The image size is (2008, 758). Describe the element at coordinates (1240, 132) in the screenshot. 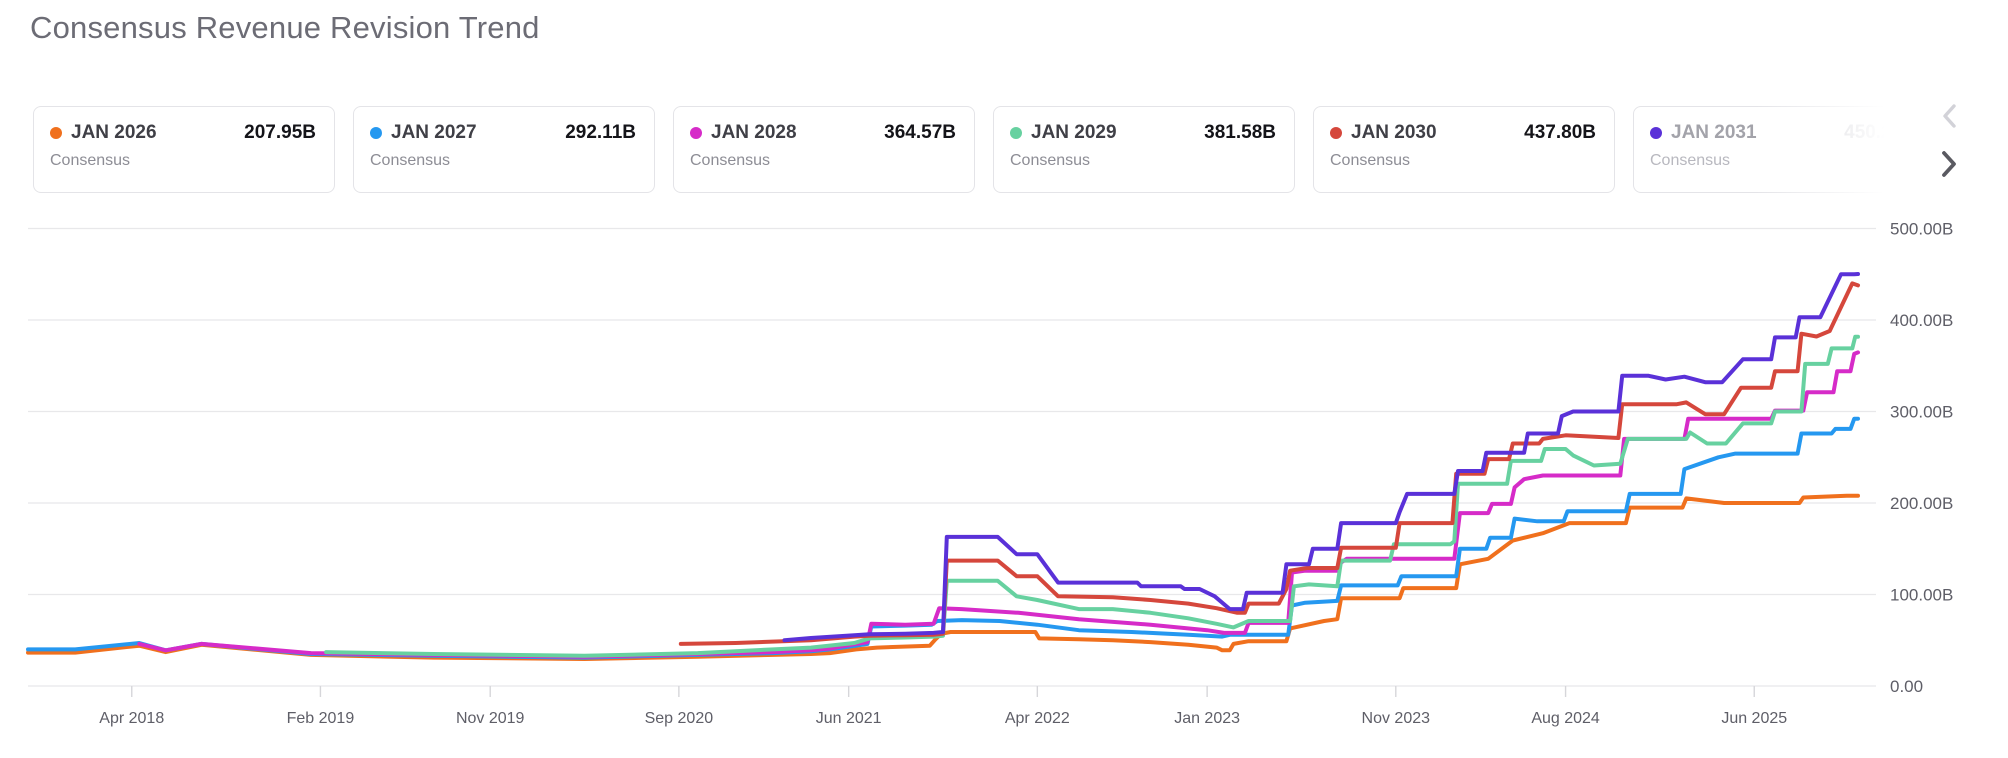

I see `legend-card-value: 381.58B` at that location.